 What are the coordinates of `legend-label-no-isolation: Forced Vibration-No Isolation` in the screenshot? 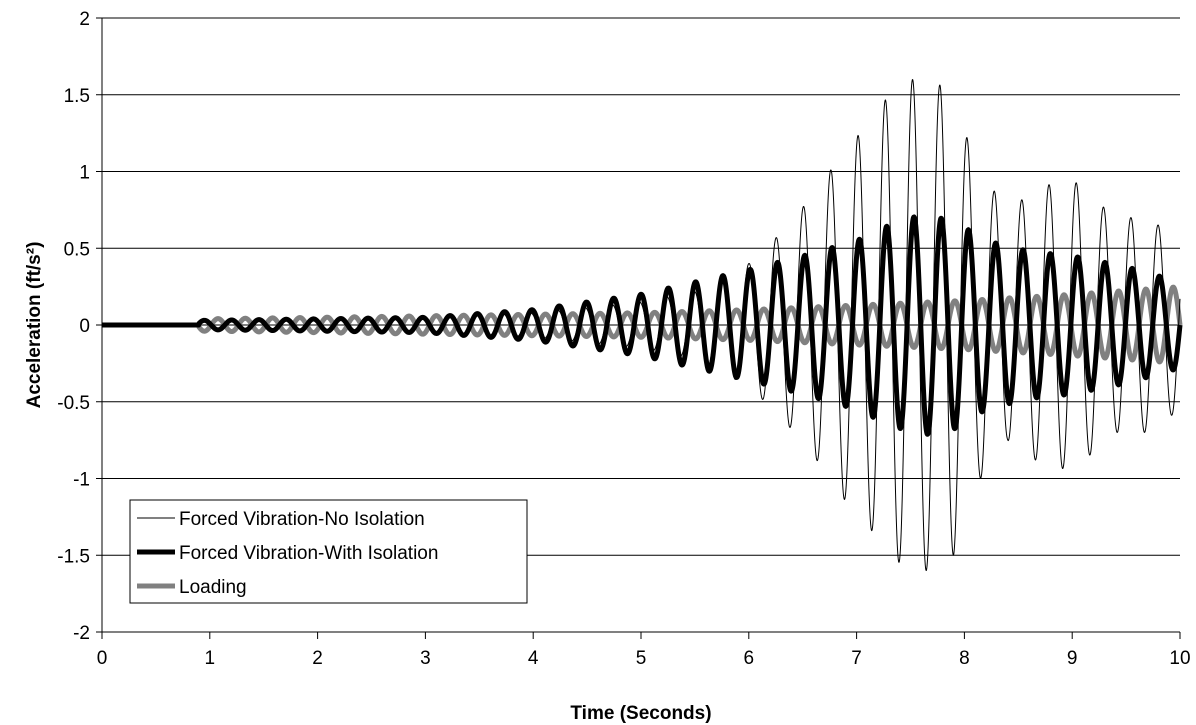 It's located at (302, 519).